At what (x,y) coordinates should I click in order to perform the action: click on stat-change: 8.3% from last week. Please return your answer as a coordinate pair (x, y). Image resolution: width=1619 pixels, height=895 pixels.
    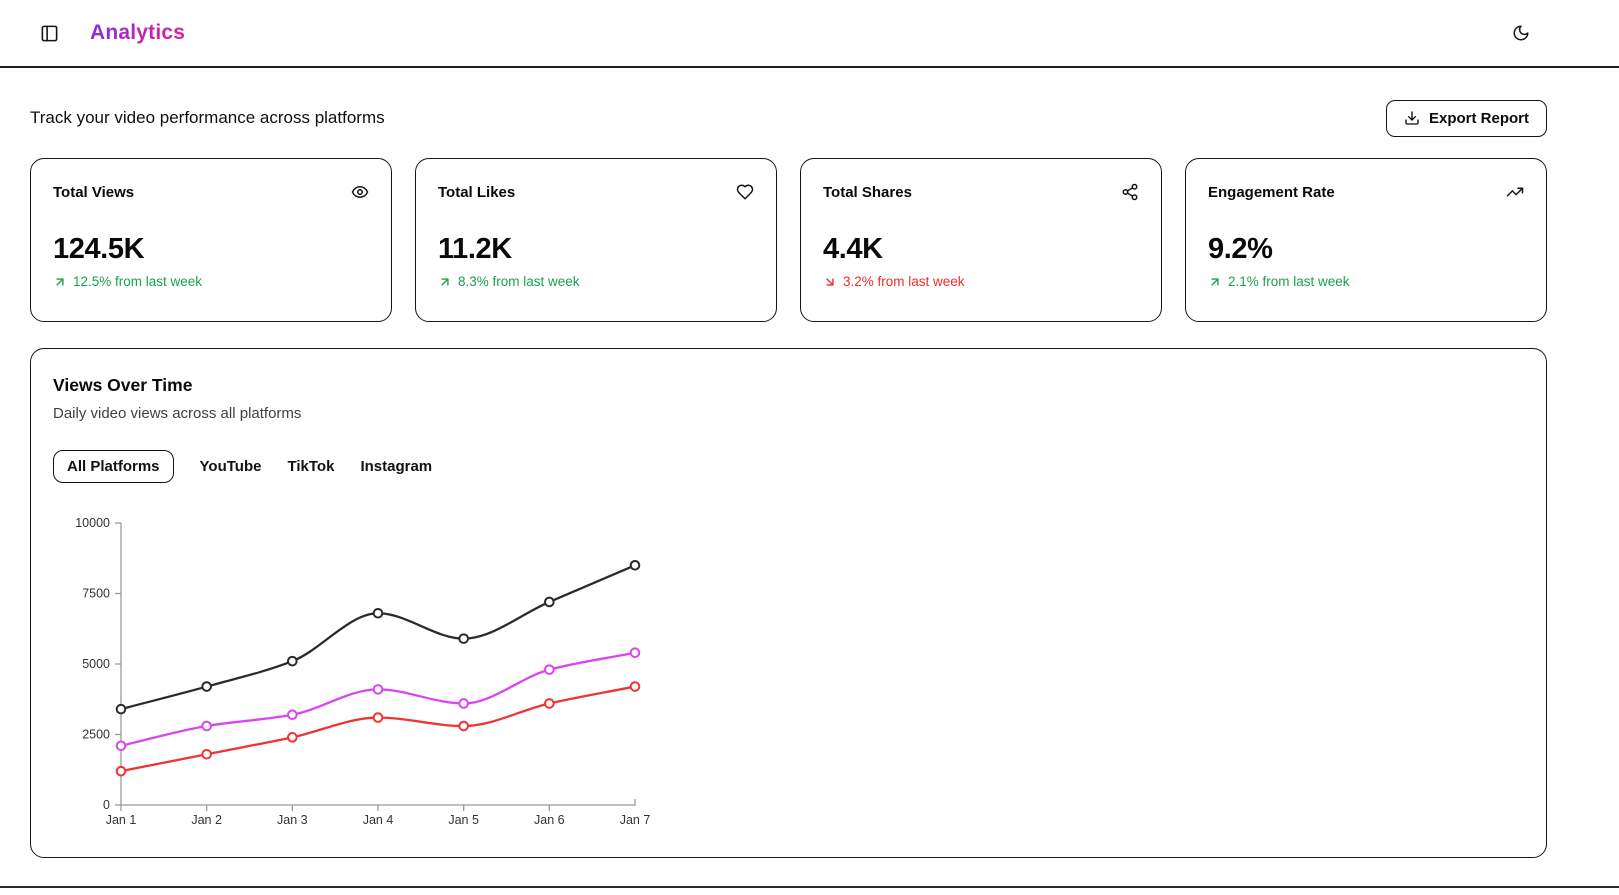
    Looking at the image, I should click on (596, 281).